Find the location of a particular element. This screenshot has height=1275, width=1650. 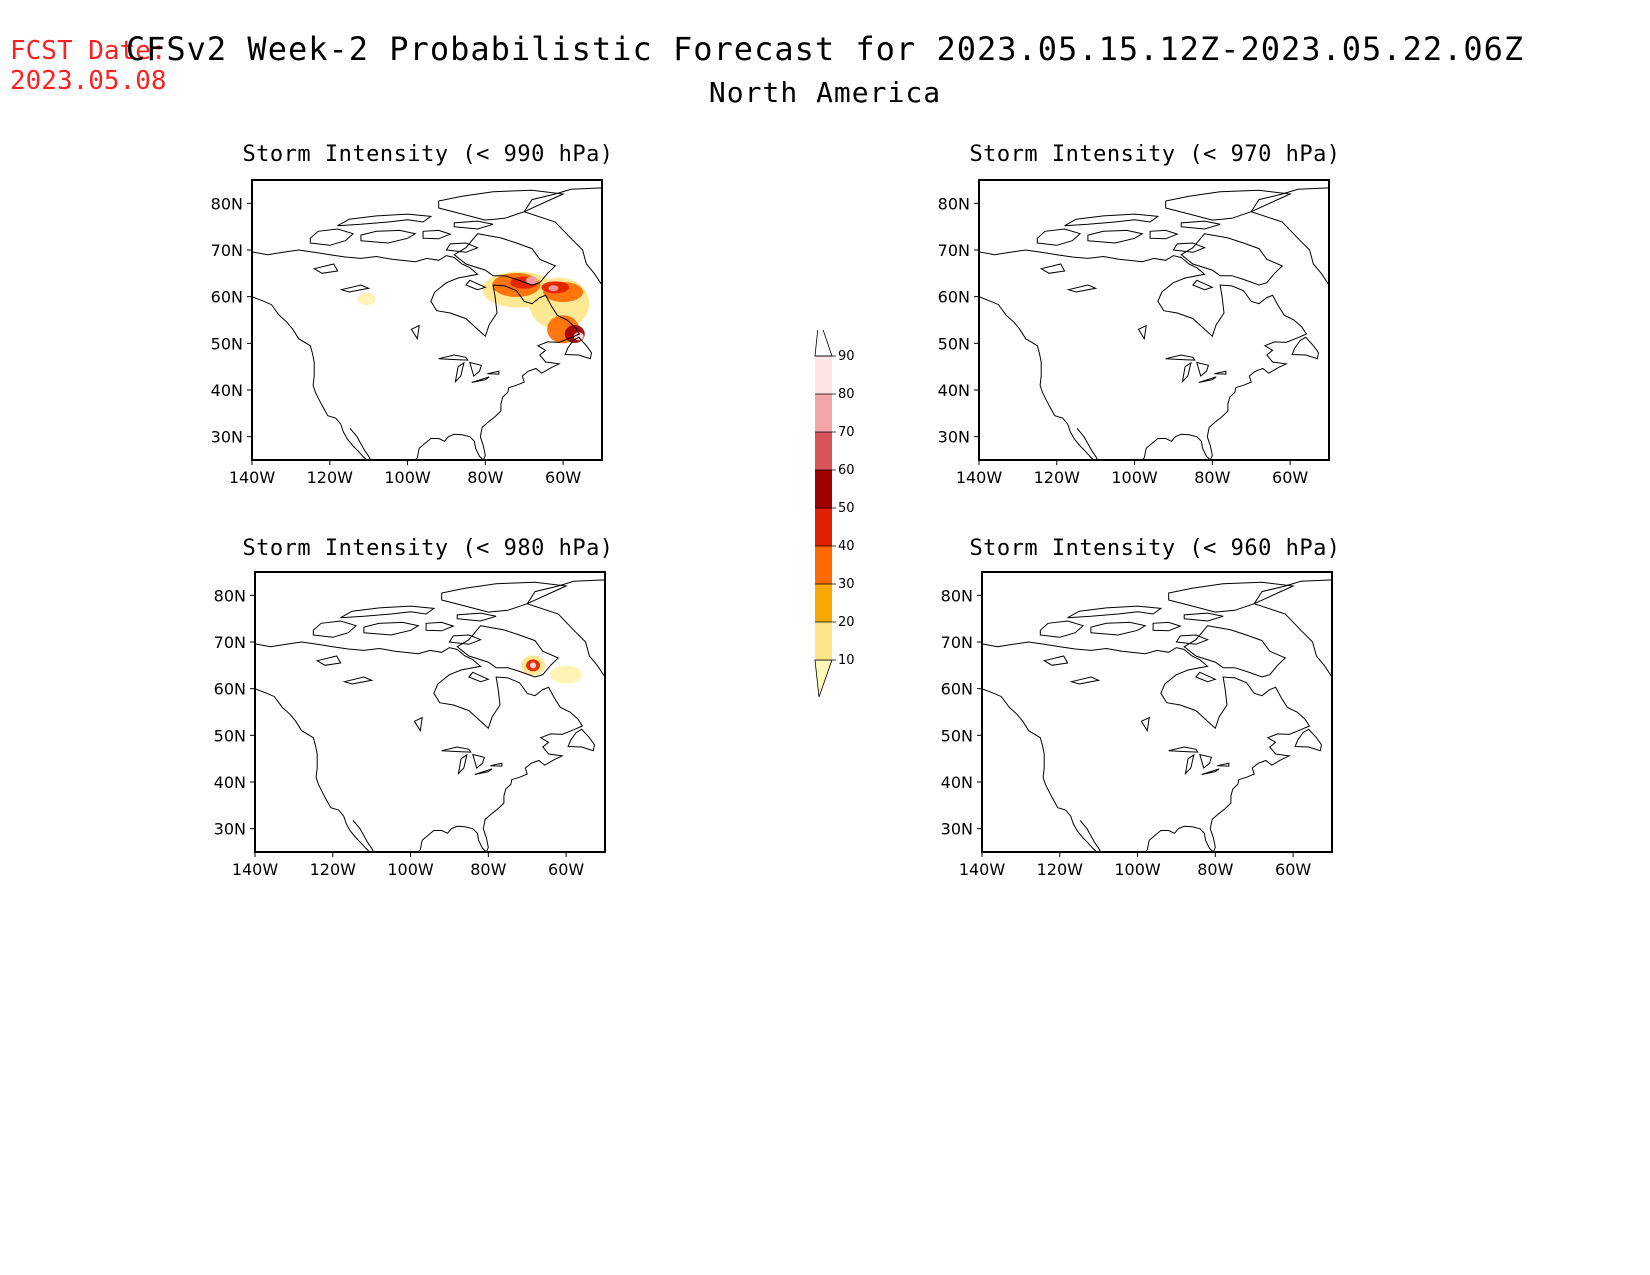

colorbar-end-triangle is located at coordinates (823, 343).